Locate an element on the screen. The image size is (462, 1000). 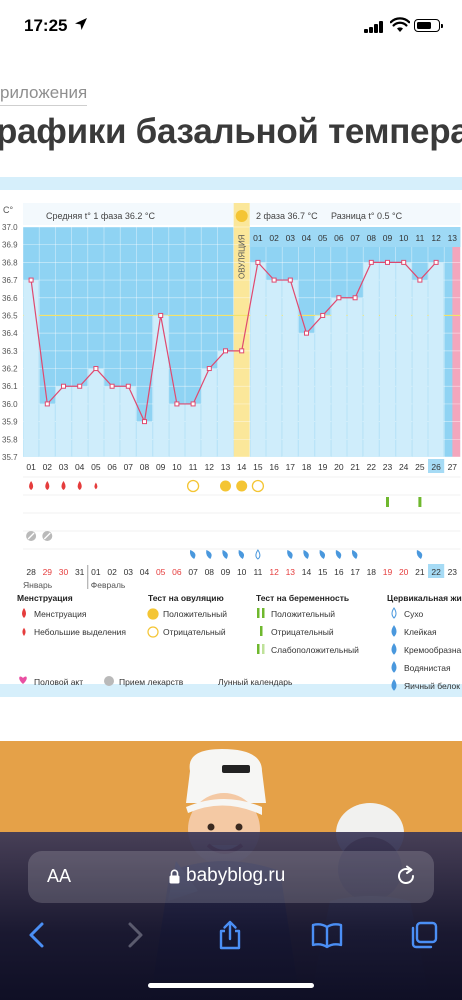
calendar-day-label: 30 is located at coordinates (64, 572).